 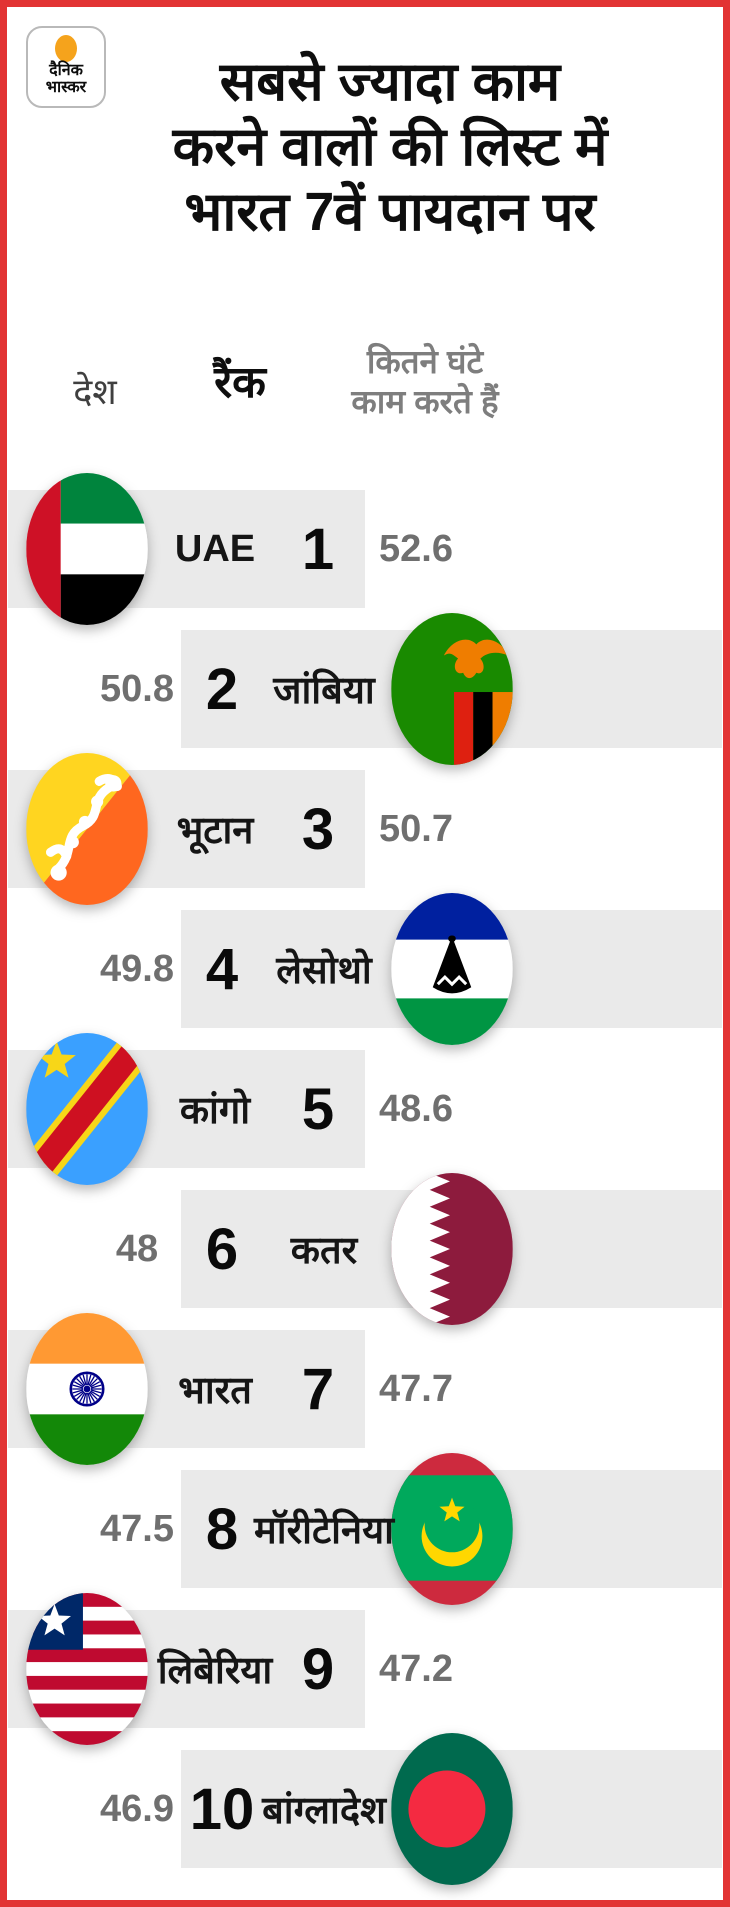 I want to click on rank-value: 9, so click(x=318, y=1669).